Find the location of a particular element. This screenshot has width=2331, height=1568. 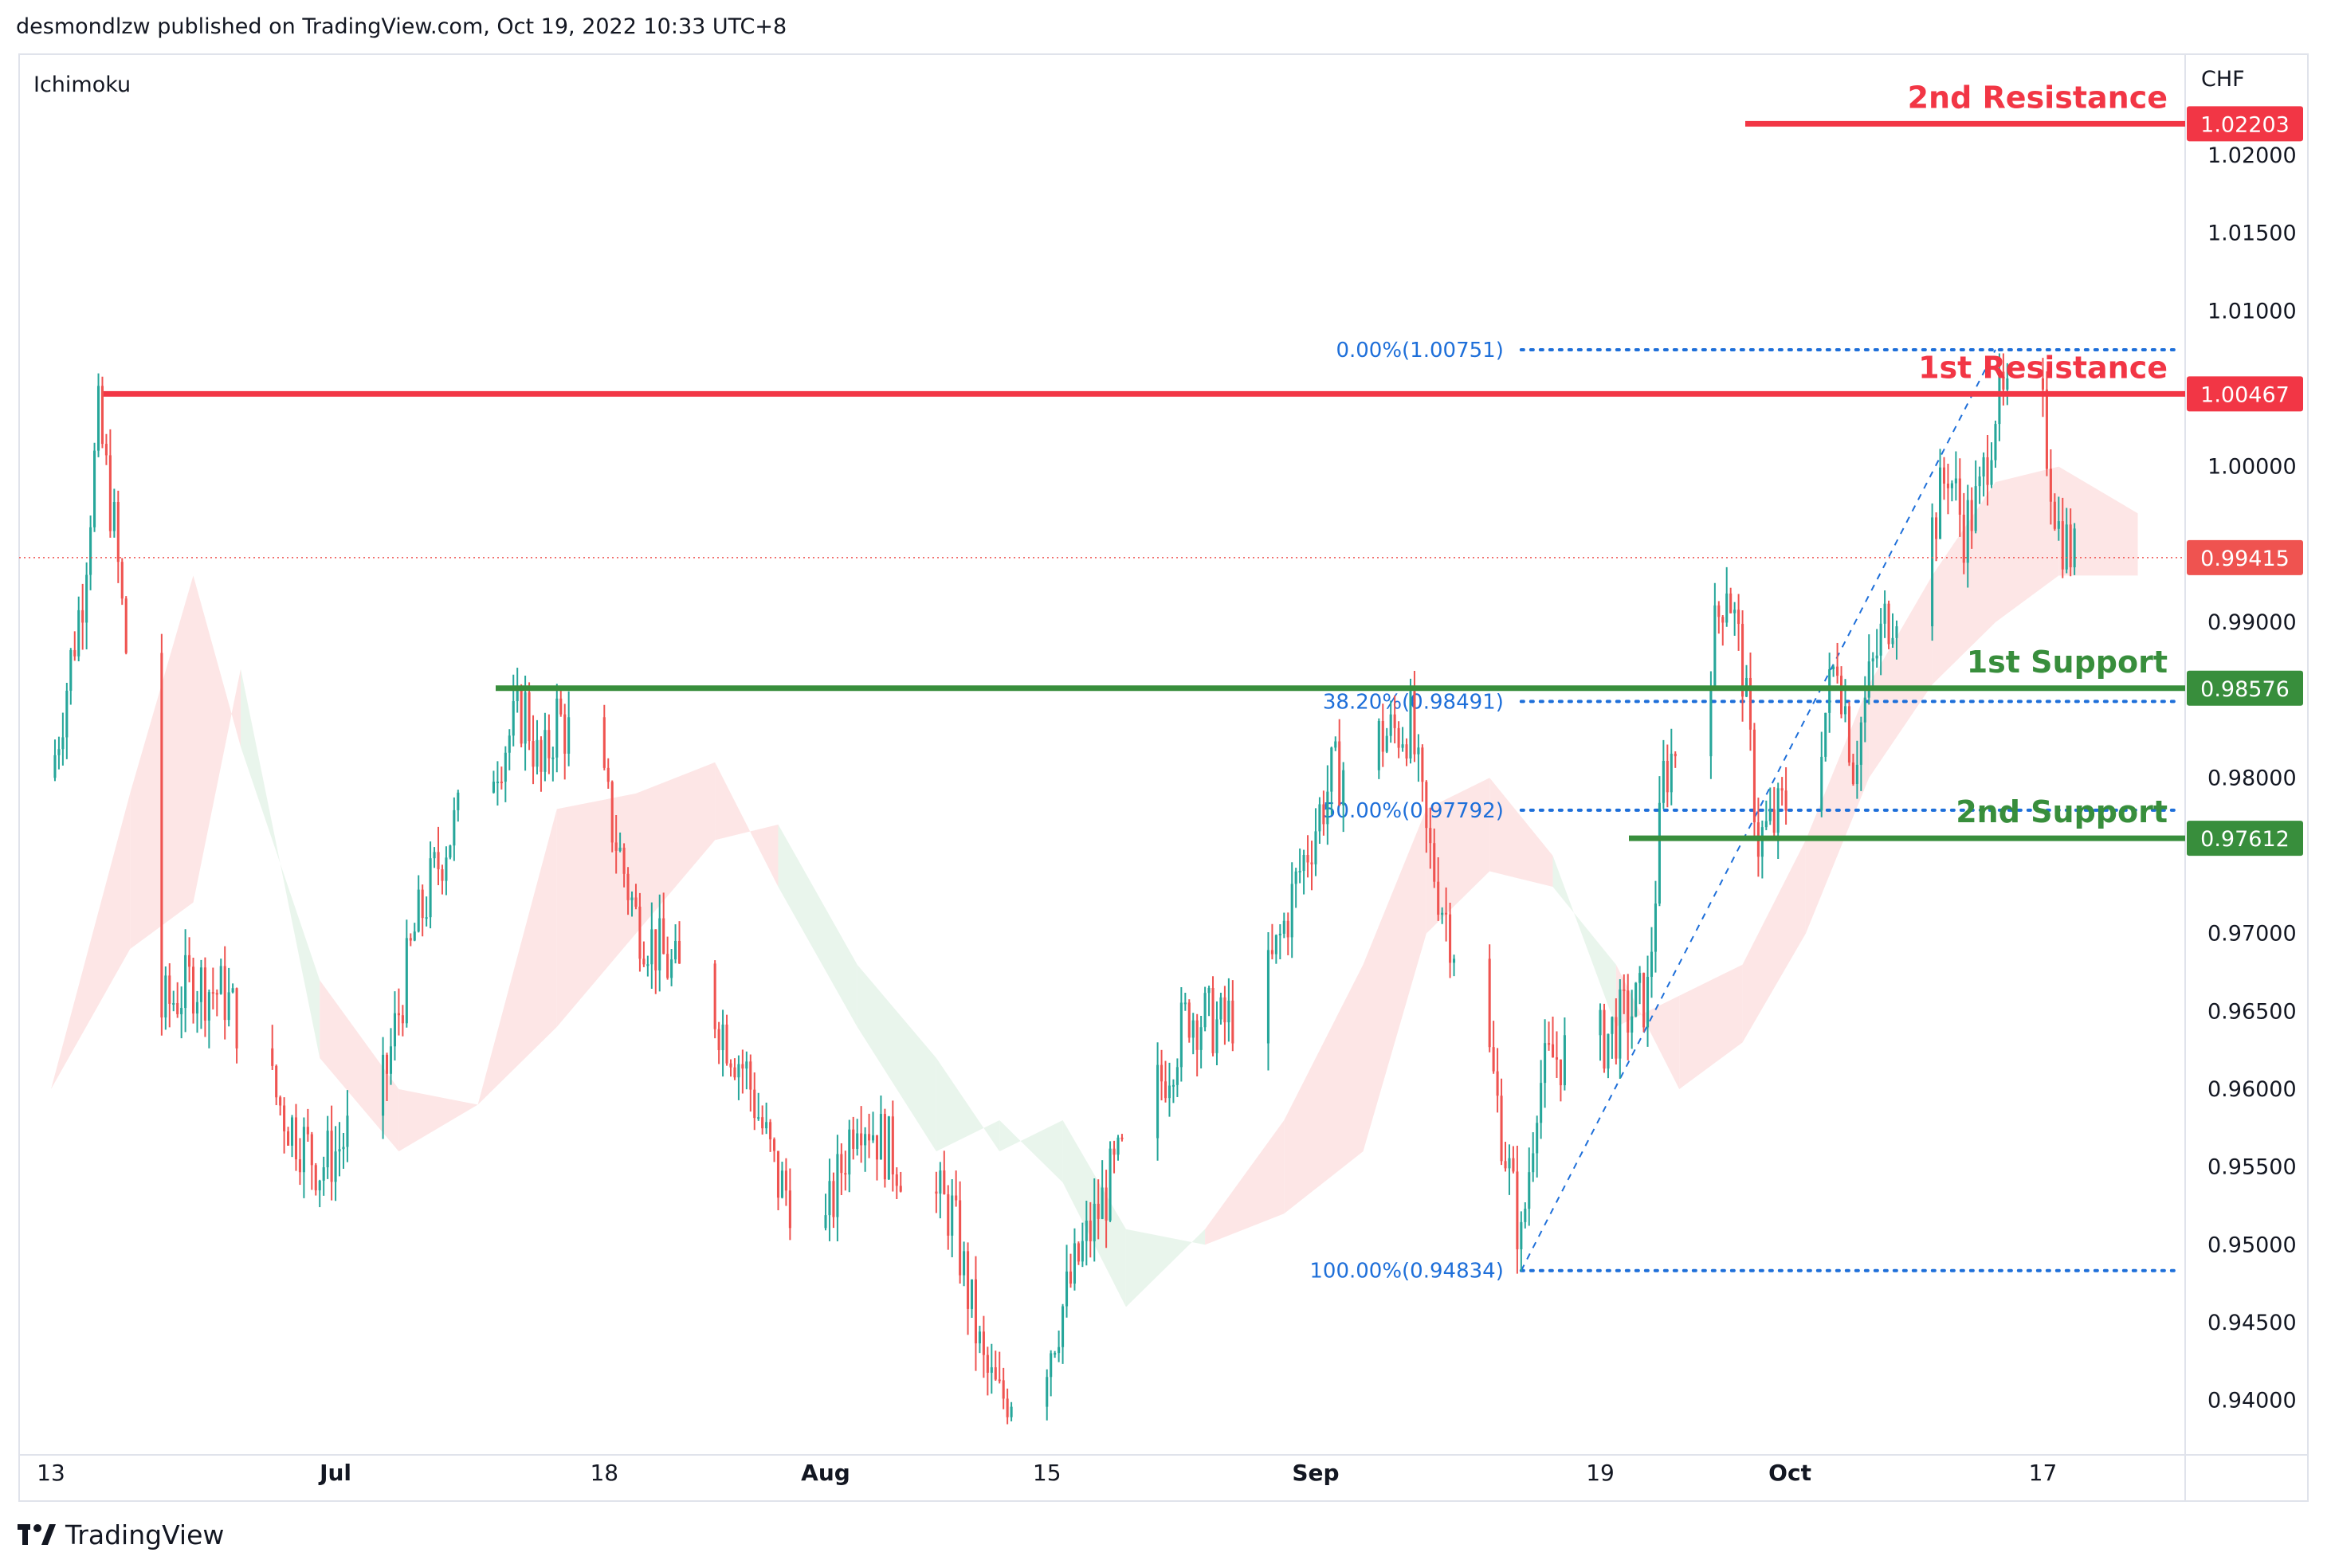

level-label: 2nd Support is located at coordinates (2062, 811).